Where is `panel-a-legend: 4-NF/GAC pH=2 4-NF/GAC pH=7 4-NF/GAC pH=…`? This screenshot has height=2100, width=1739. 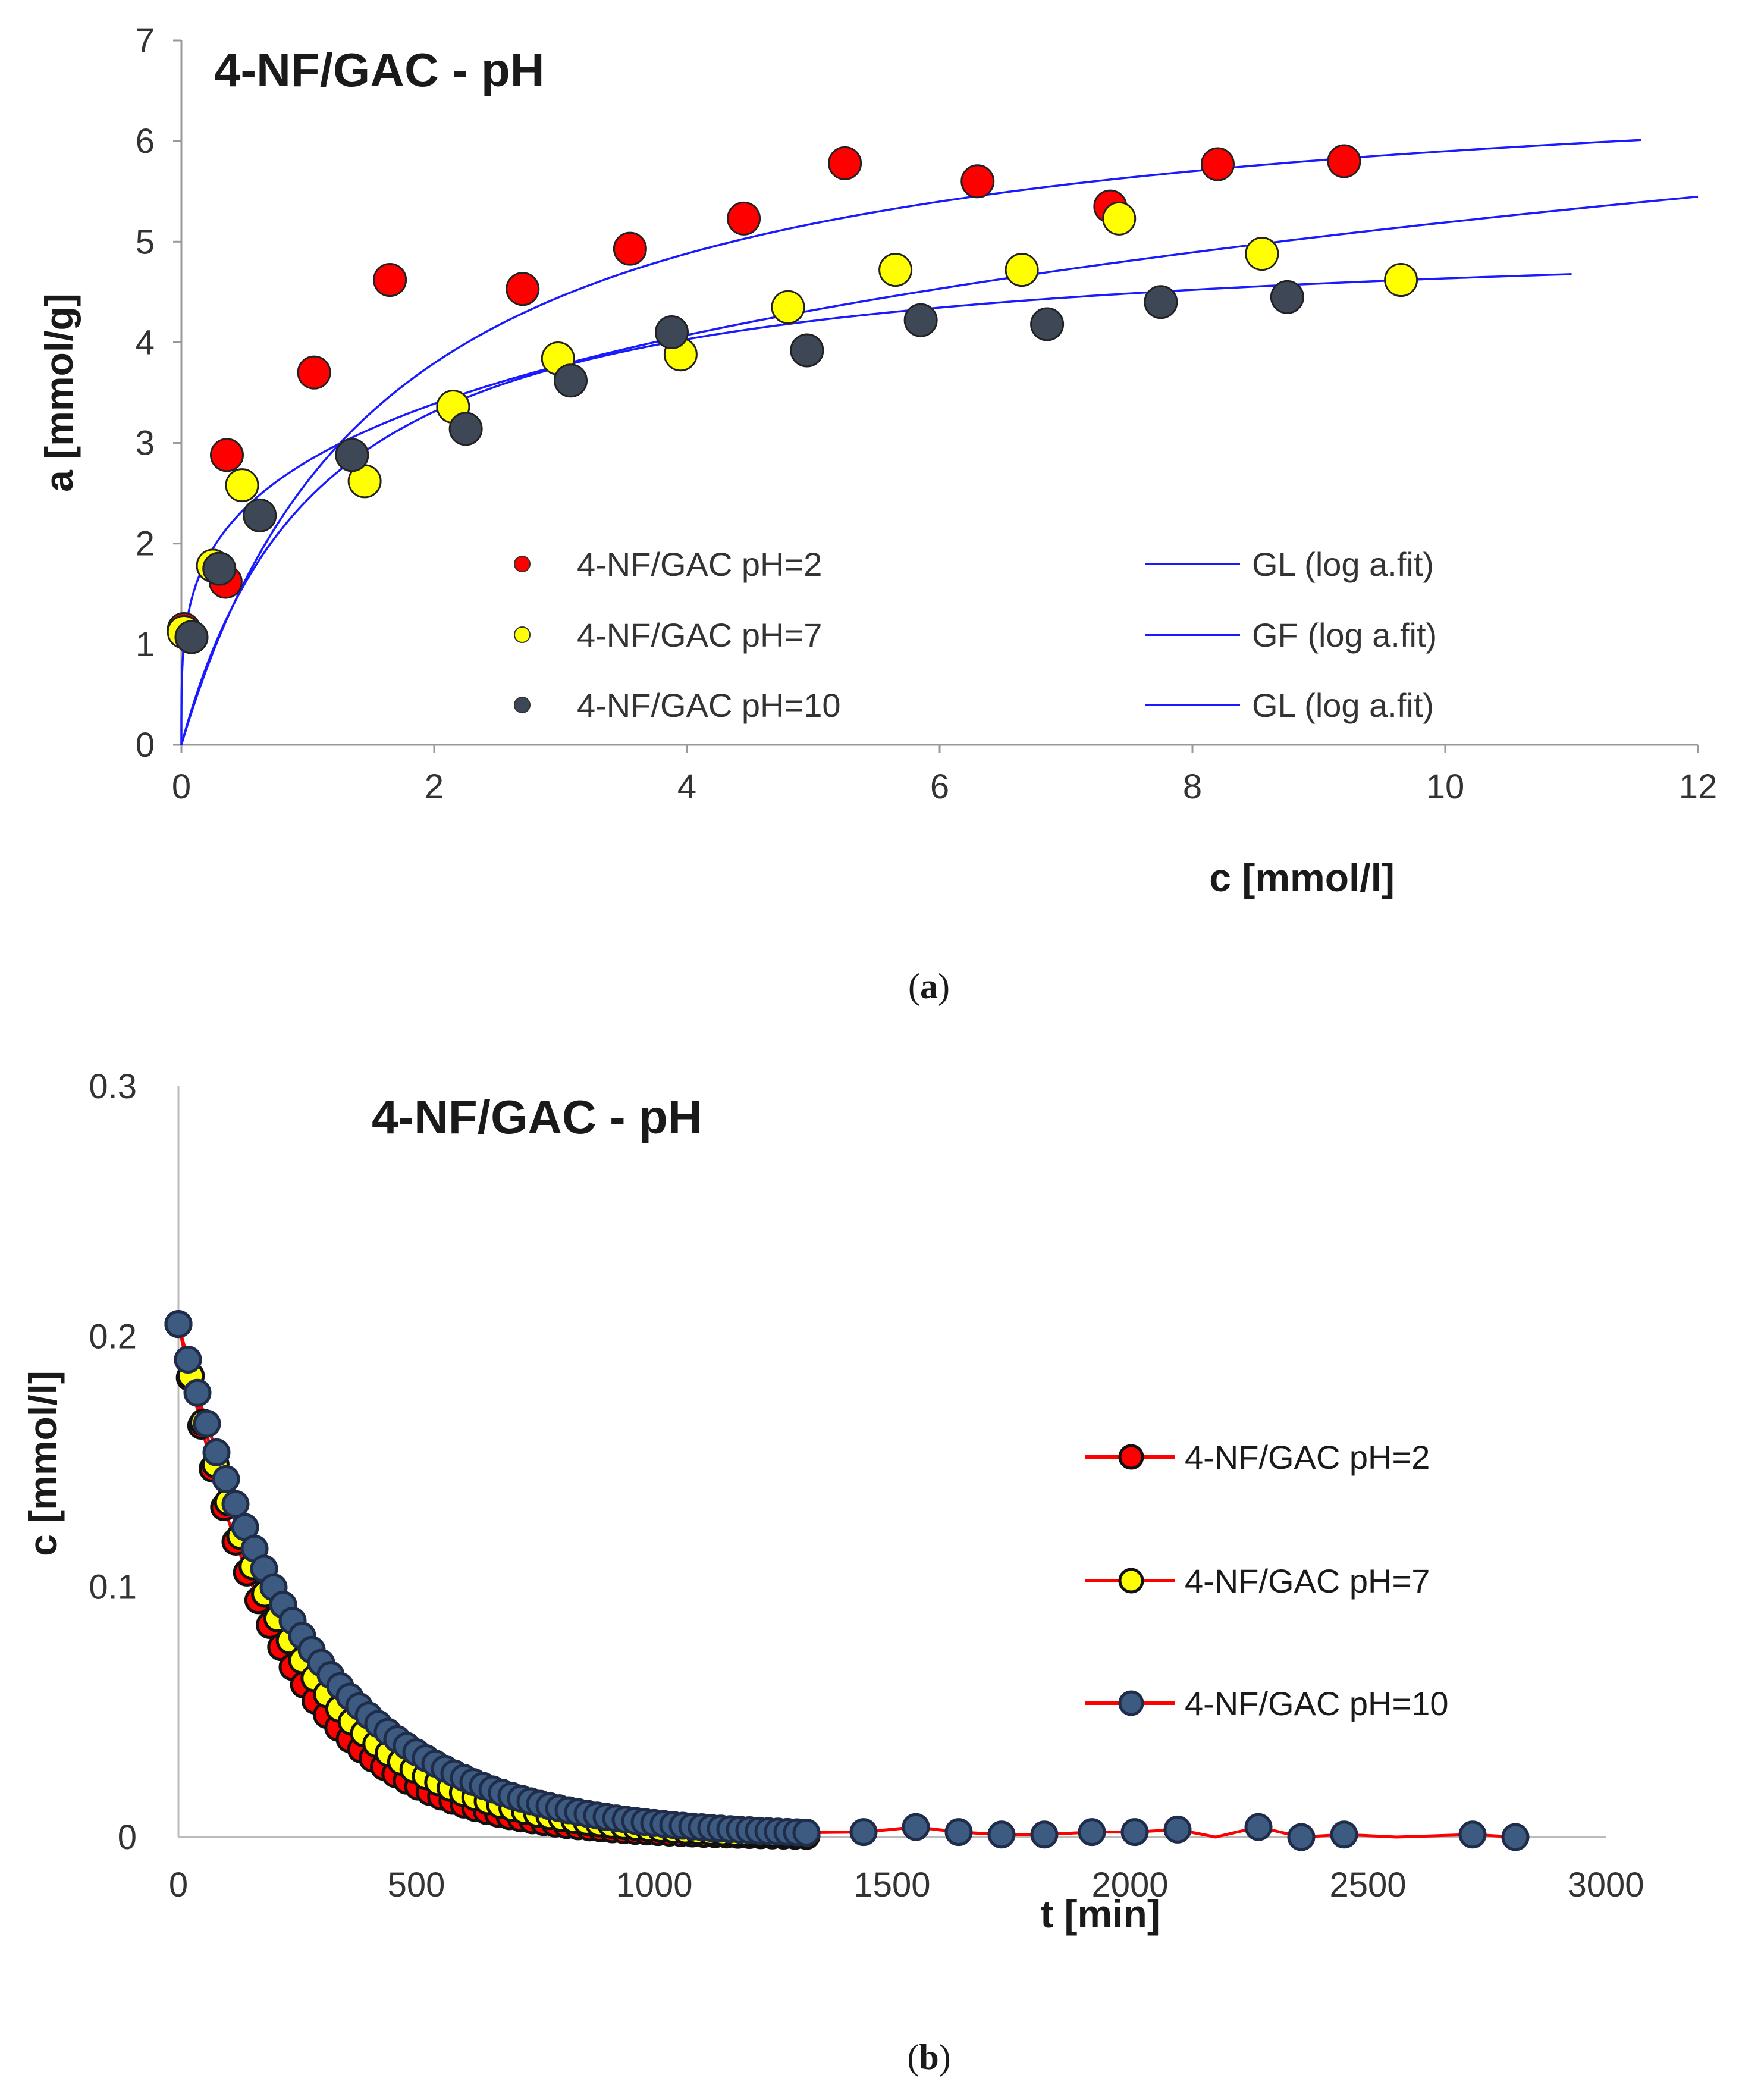
panel-a-legend: 4-NF/GAC pH=2 4-NF/GAC pH=7 4-NF/GAC pH=… is located at coordinates (975, 635).